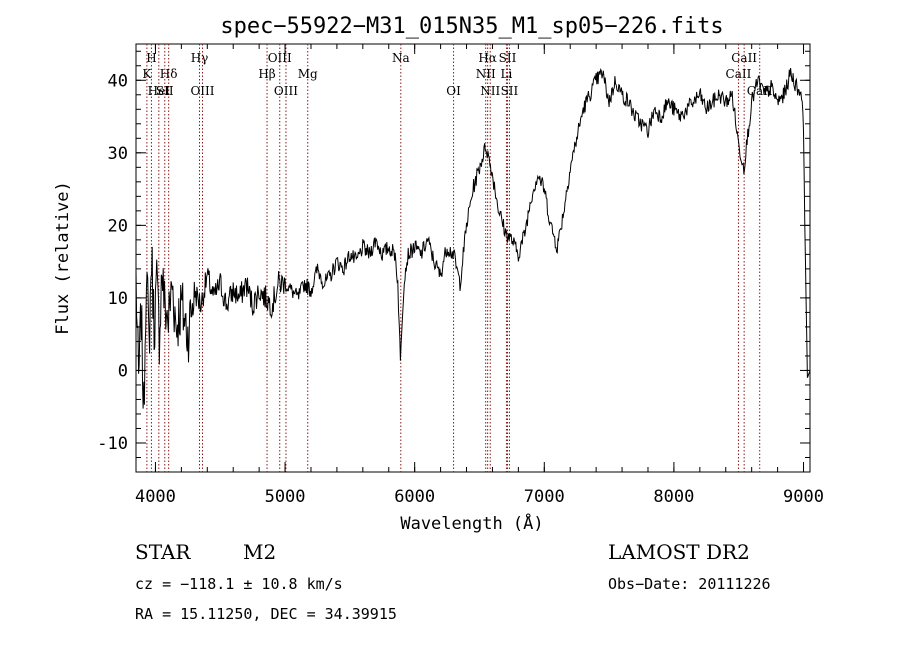  I want to click on survey-name: LAMOST DR2, so click(679, 552).